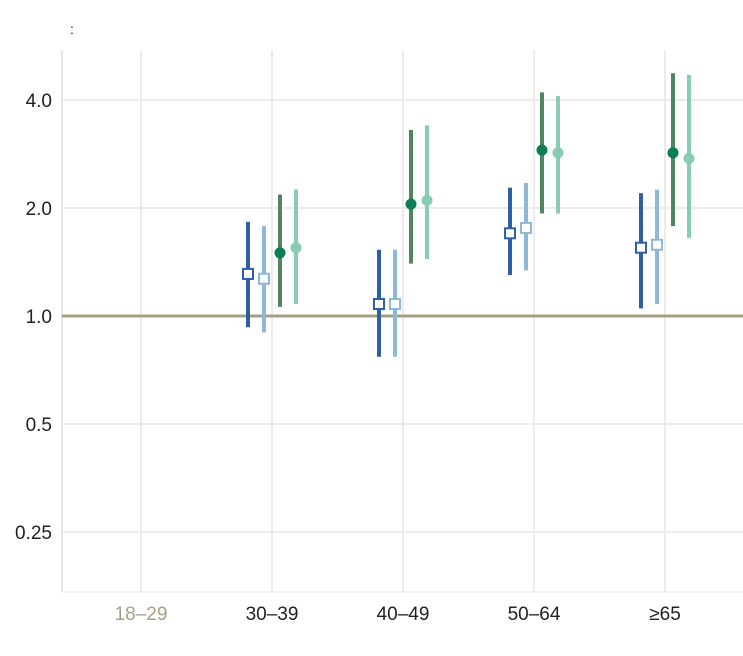 This screenshot has width=743, height=656. Describe the element at coordinates (39, 317) in the screenshot. I see `y-tick-label: 1.0` at that location.